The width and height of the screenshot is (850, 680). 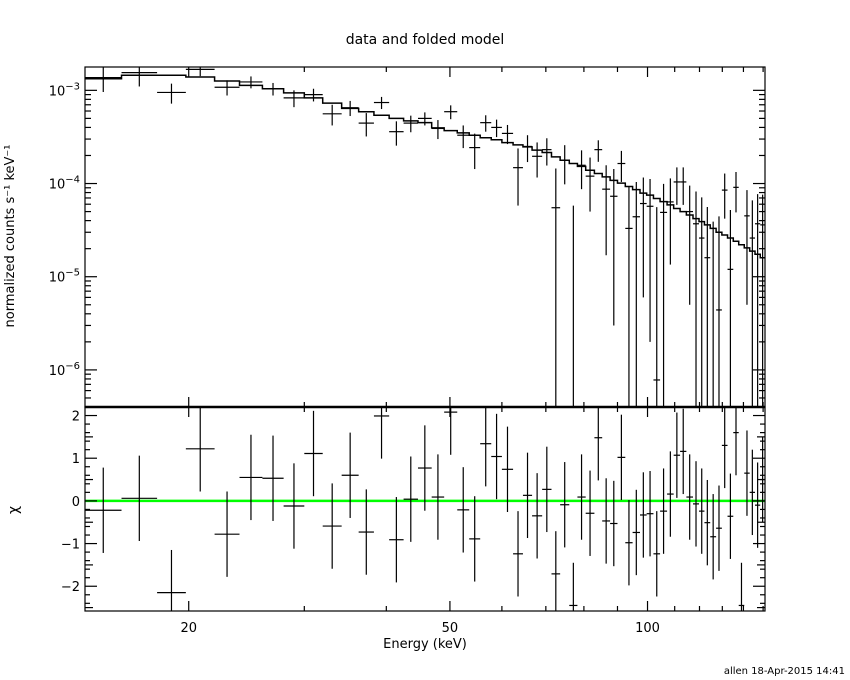 I want to click on y-tick-label: −1, so click(x=70, y=545).